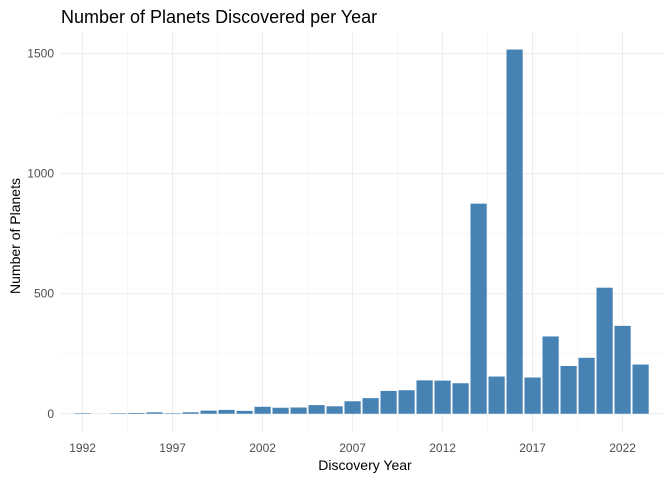 Image resolution: width=672 pixels, height=480 pixels. Describe the element at coordinates (568, 389) in the screenshot. I see `bar-2019` at that location.